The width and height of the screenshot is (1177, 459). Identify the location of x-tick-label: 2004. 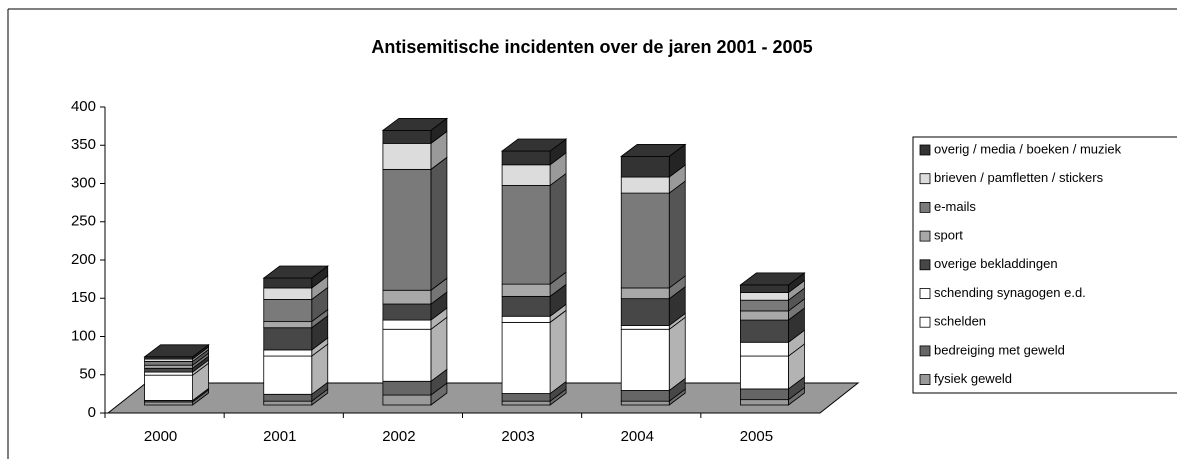
(637, 436).